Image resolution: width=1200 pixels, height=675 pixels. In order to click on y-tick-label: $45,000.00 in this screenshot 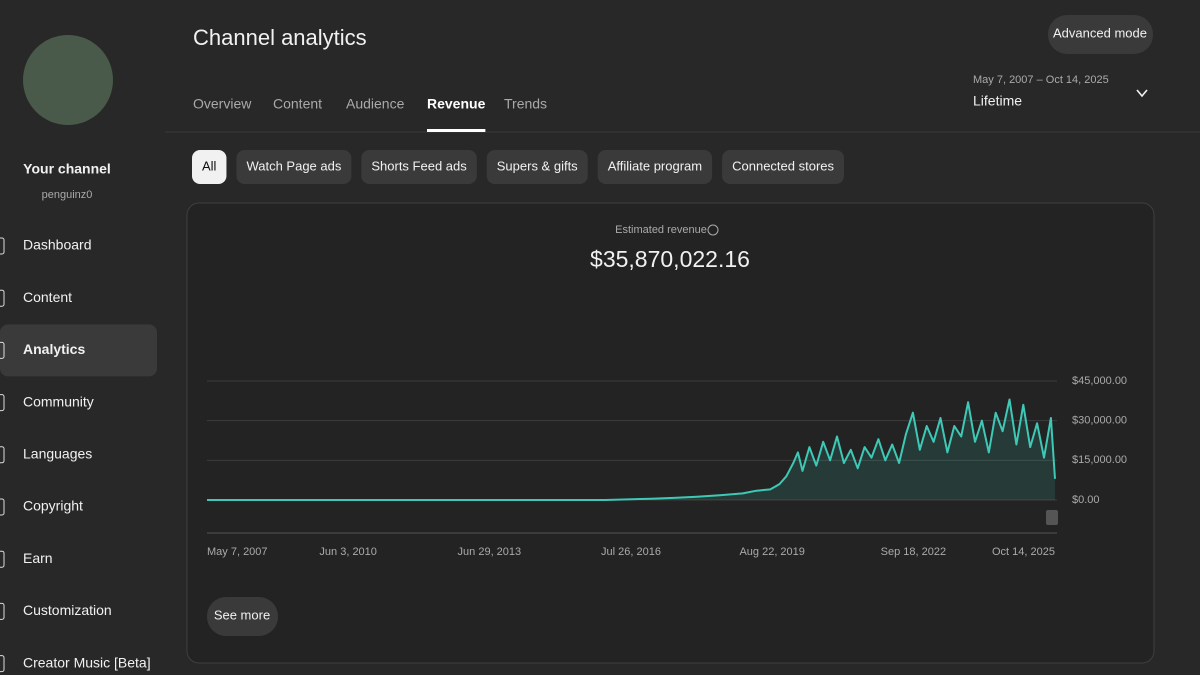, I will do `click(1099, 381)`.